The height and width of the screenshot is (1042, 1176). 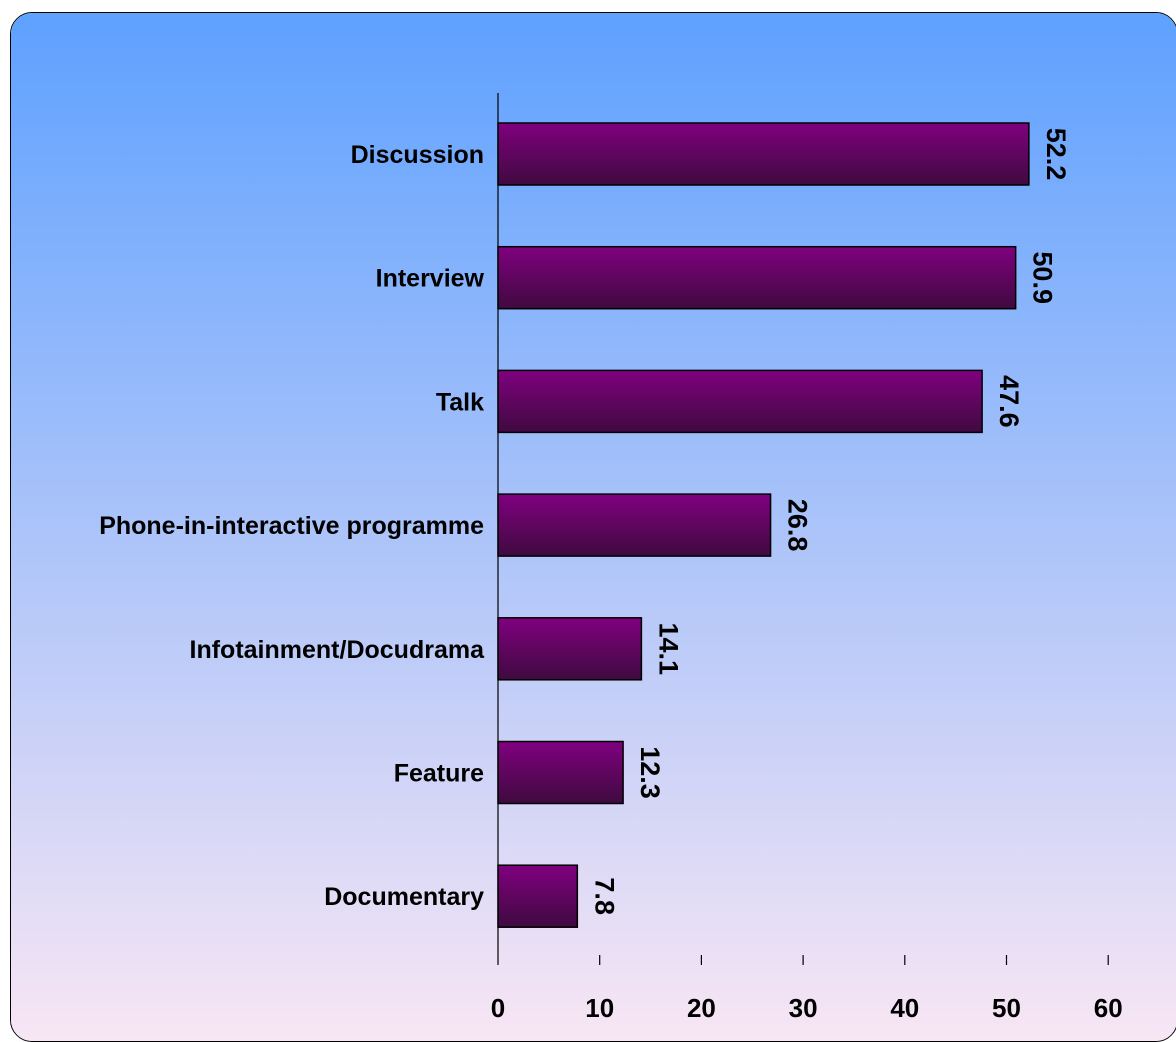 What do you see at coordinates (291, 526) in the screenshot?
I see `category-label: Phone-in-interactive programme` at bounding box center [291, 526].